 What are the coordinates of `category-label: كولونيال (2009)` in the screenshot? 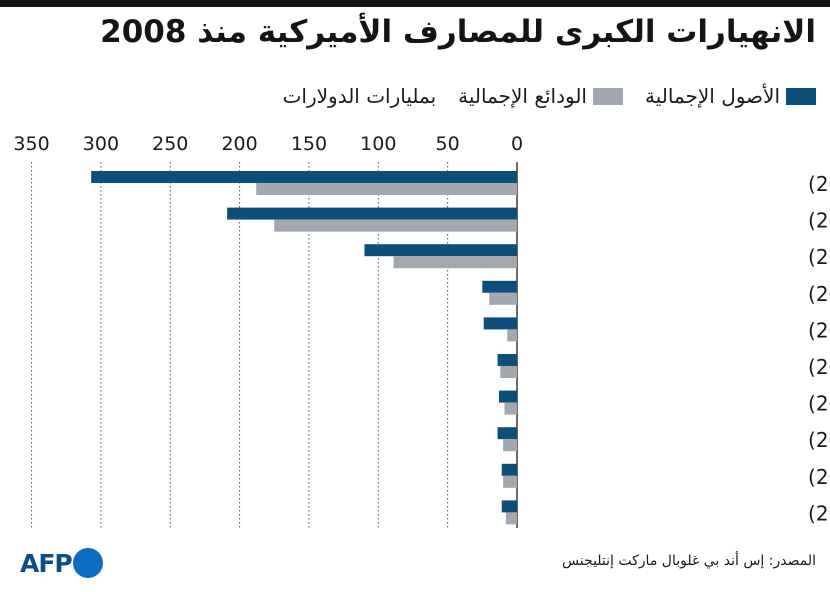 It's located at (819, 294).